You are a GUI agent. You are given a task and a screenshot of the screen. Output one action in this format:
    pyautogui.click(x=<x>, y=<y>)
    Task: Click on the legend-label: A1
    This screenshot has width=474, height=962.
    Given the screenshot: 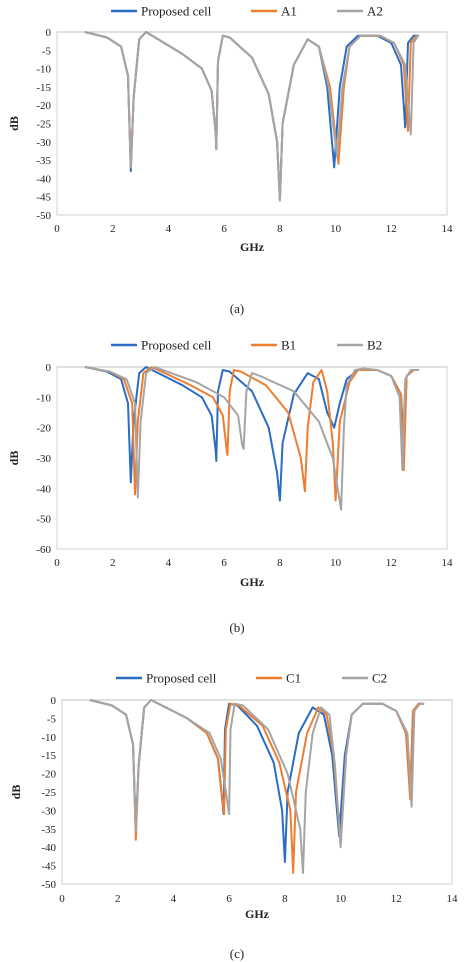 What is the action you would take?
    pyautogui.click(x=289, y=11)
    